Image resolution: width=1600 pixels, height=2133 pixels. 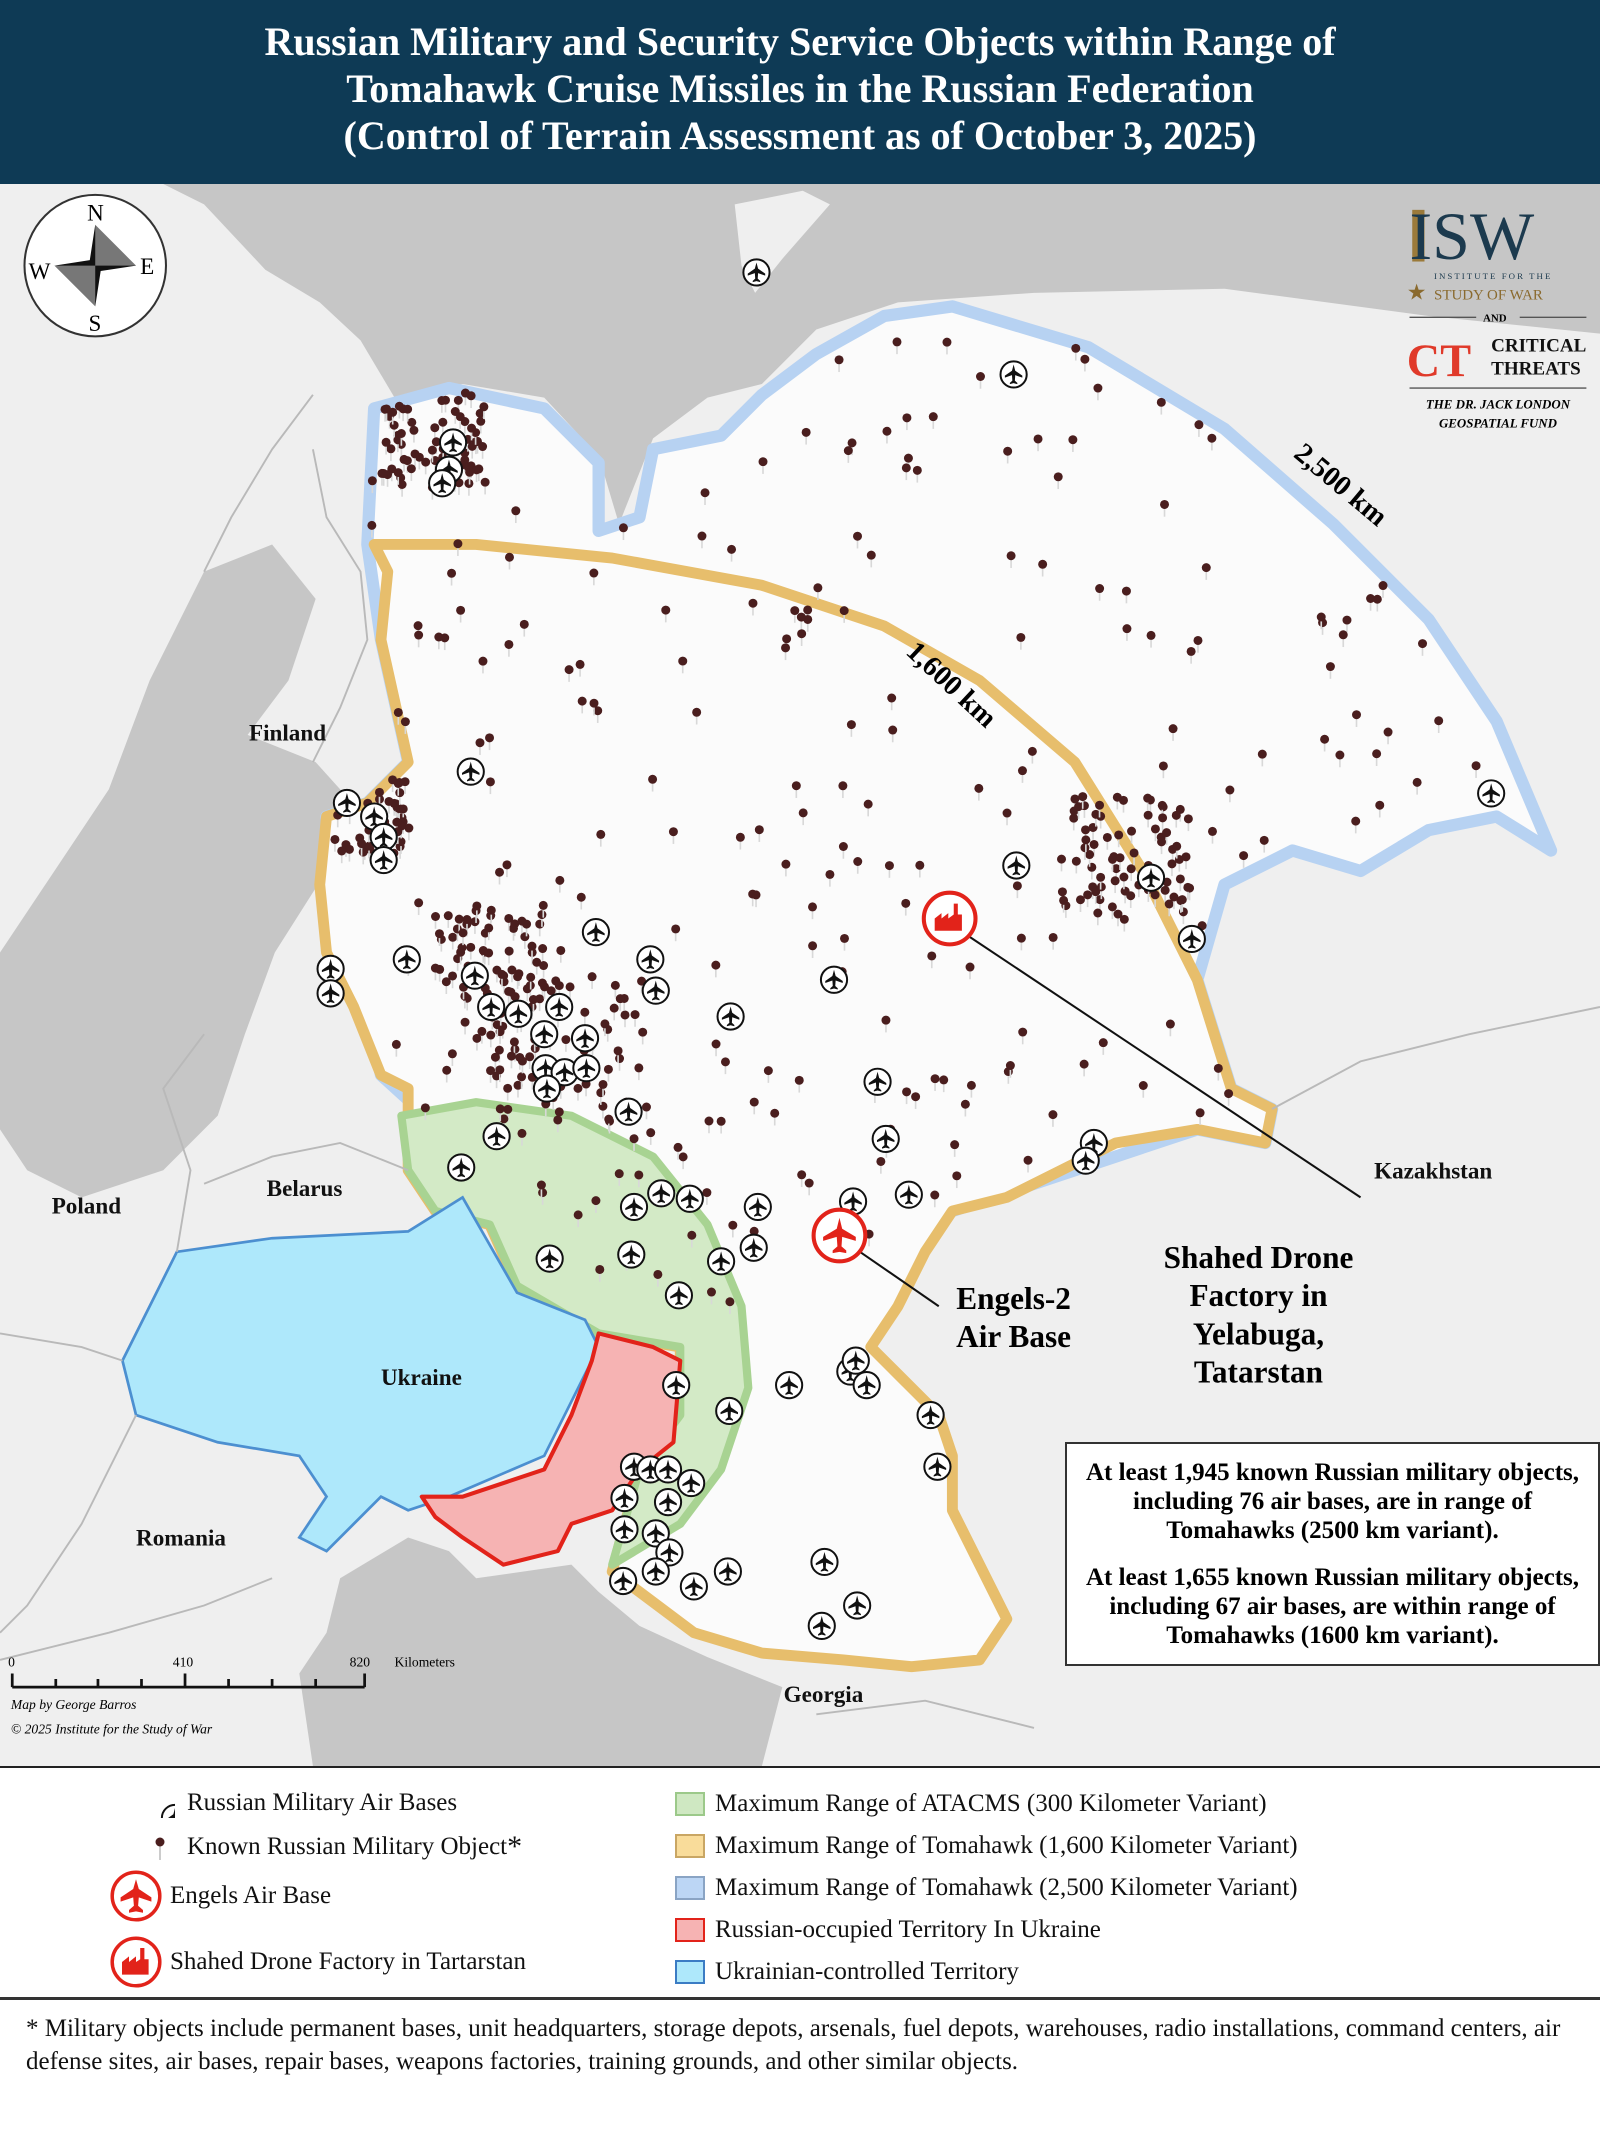 I want to click on label-ukraine: Ukraine, so click(x=421, y=1378).